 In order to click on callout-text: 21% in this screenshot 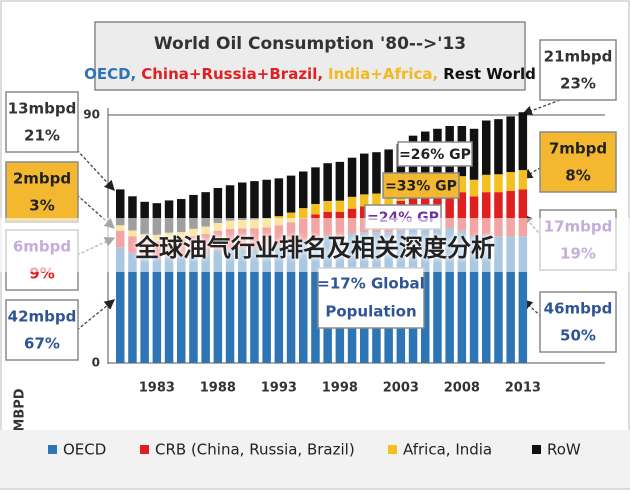, I will do `click(42, 136)`.